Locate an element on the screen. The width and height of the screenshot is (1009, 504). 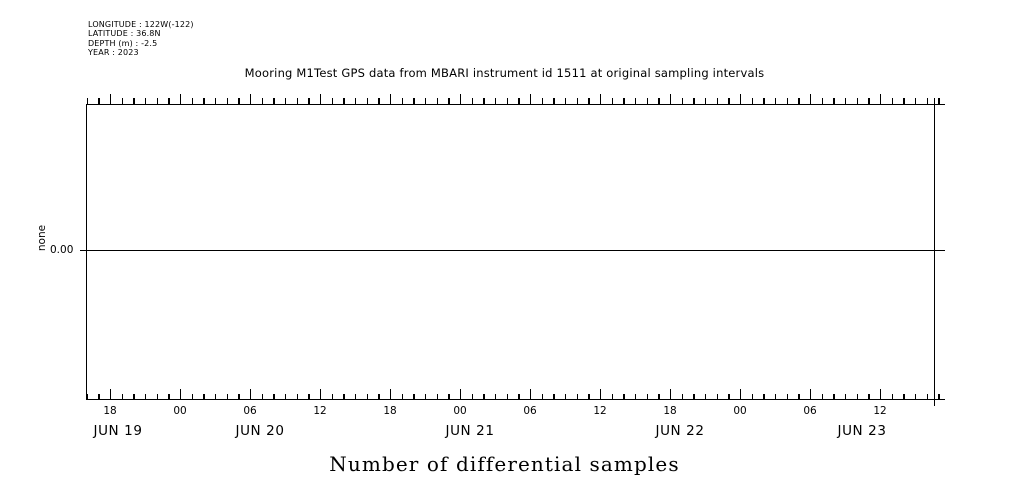
y-axis-tick-label: 0.00 is located at coordinates (62, 250).